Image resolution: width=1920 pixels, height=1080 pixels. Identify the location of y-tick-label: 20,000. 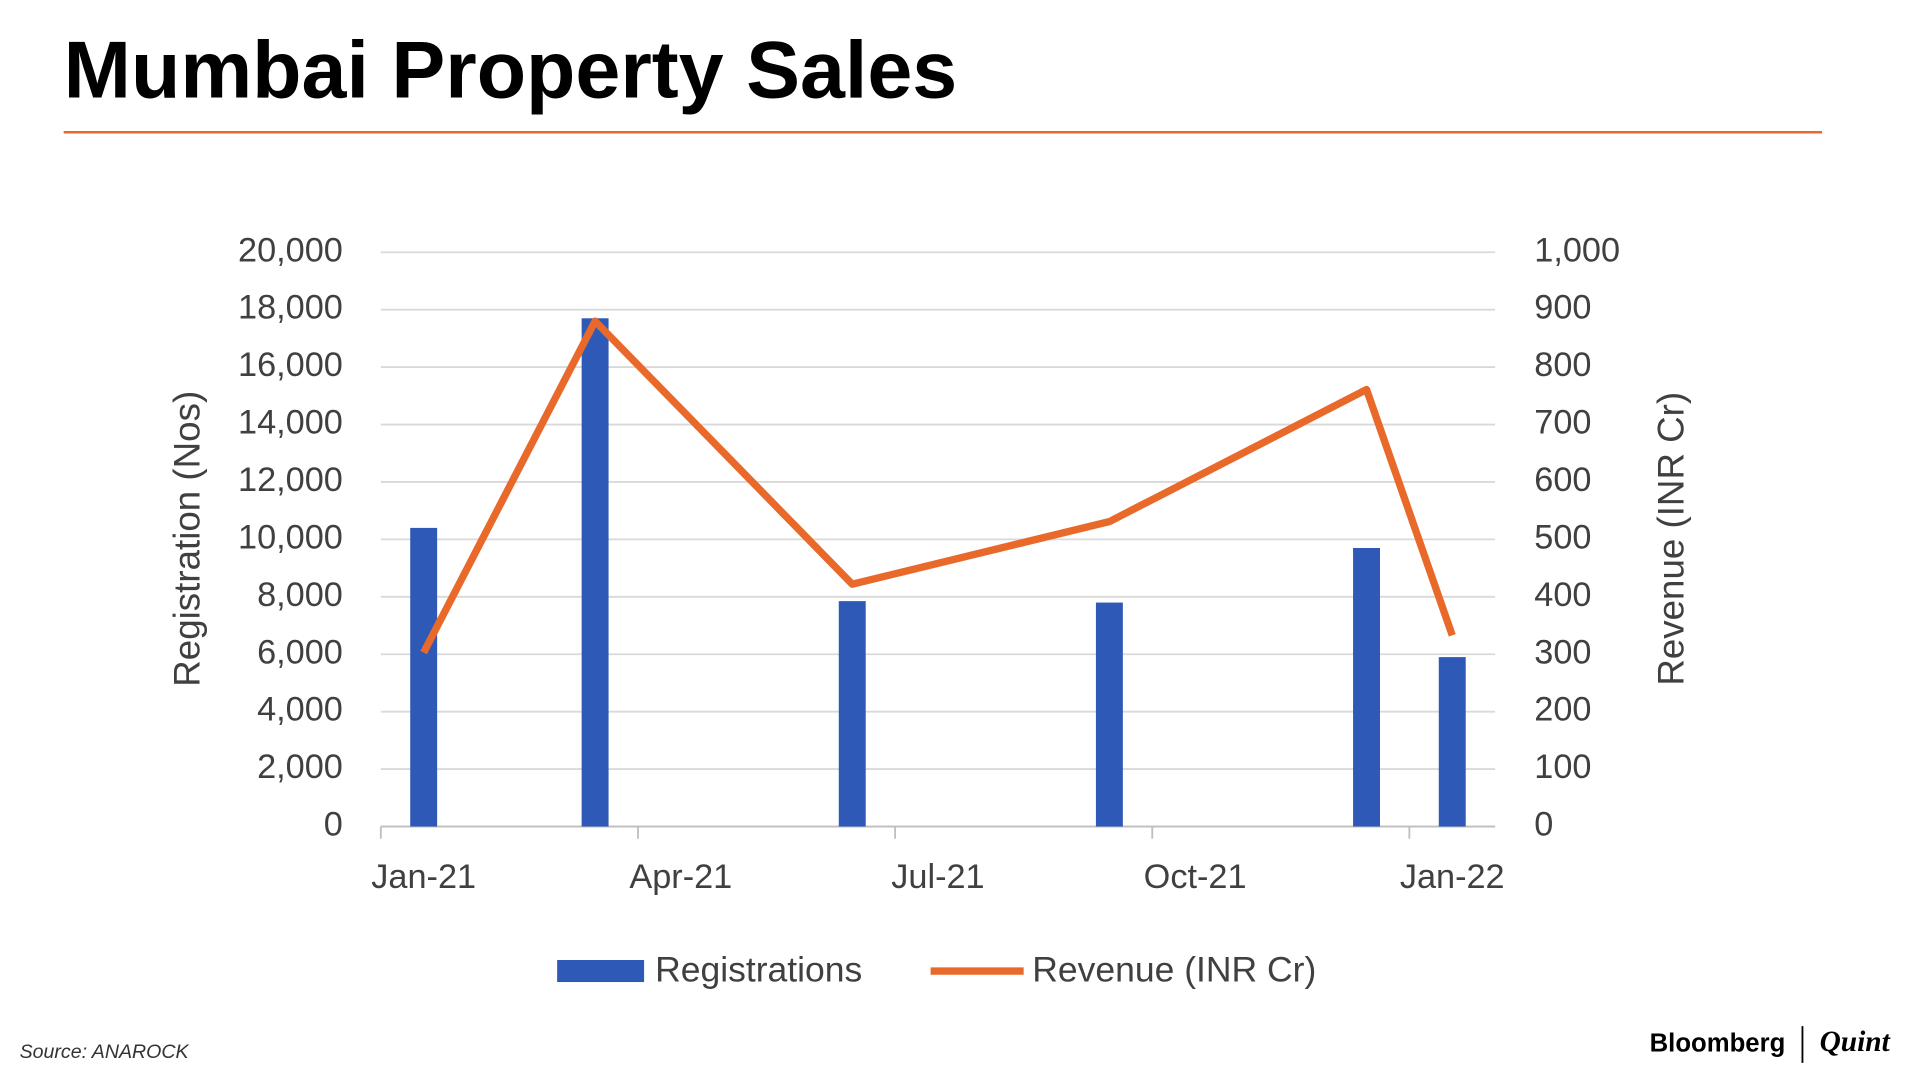
(290, 250).